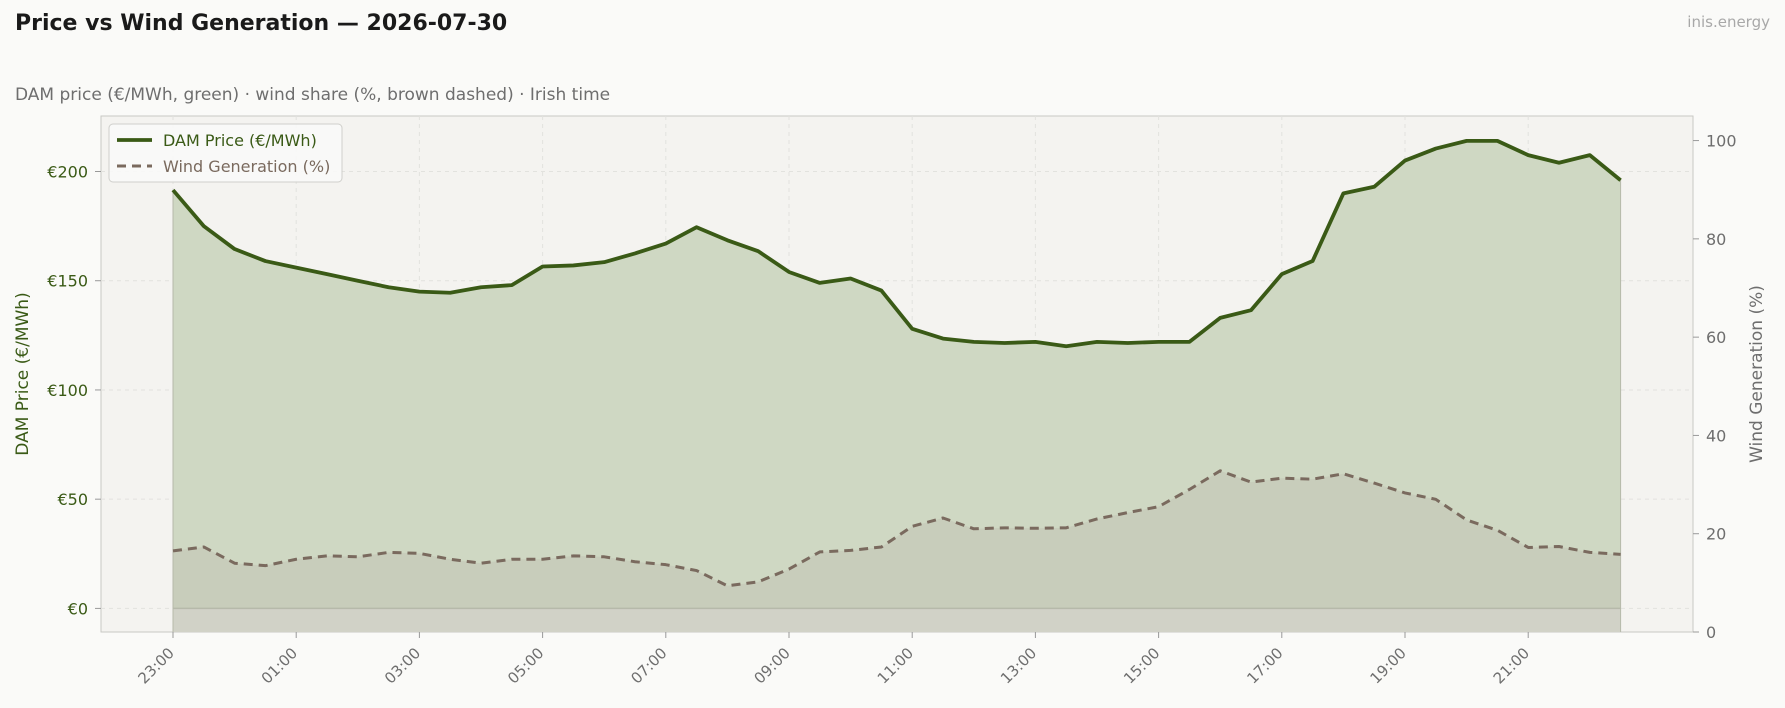 The width and height of the screenshot is (1785, 708). Describe the element at coordinates (225, 153) in the screenshot. I see `legend-box` at that location.